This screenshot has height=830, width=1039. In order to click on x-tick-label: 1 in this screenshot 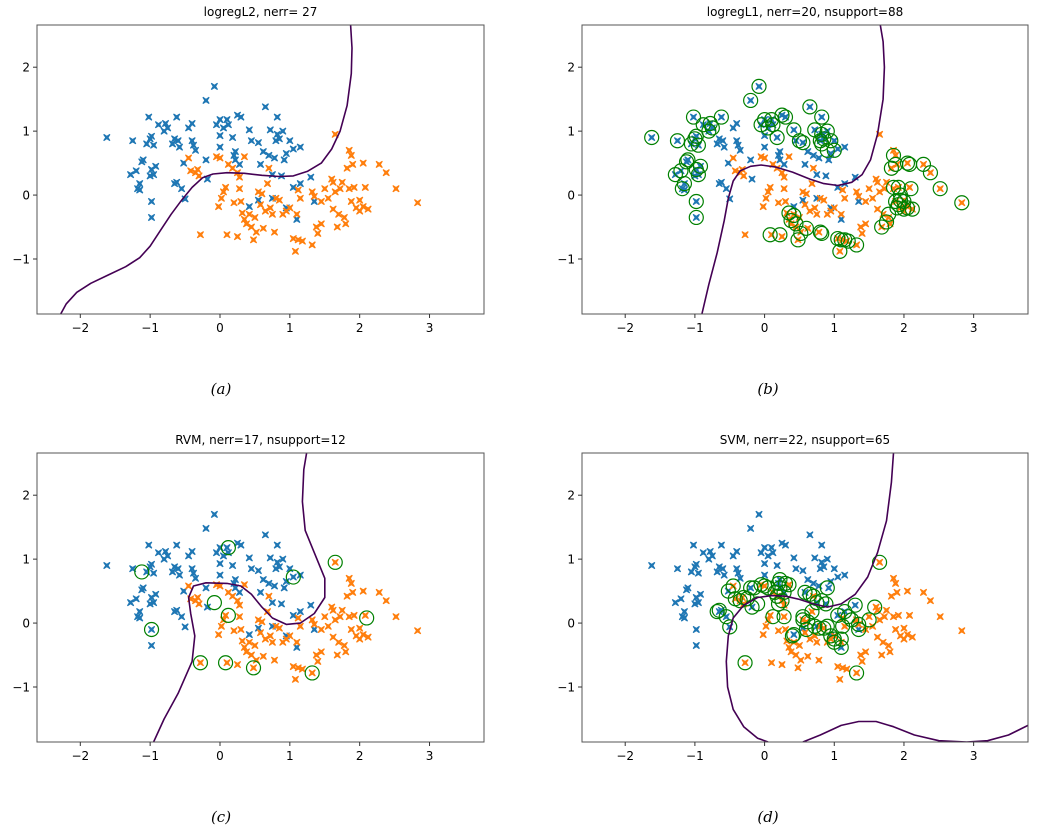, I will do `click(290, 328)`.